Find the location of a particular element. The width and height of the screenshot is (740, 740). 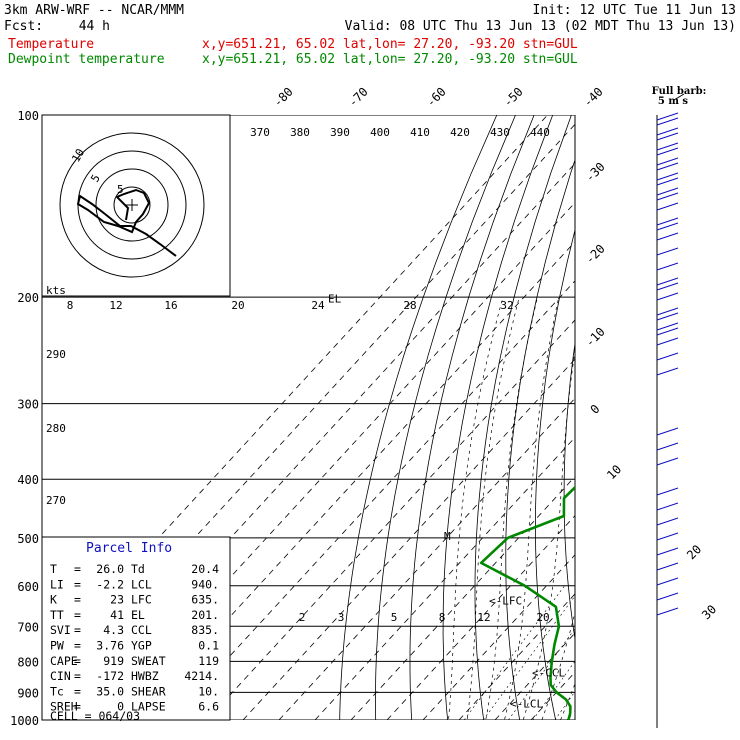

mixing-ratio-label: 32 is located at coordinates (506, 305).